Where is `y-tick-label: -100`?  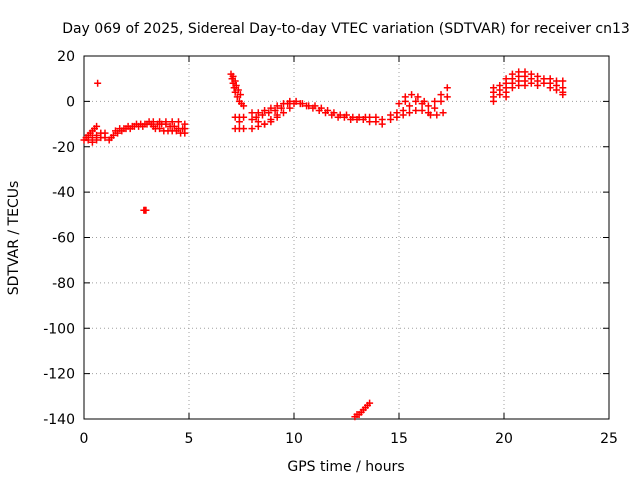
y-tick-label: -100 is located at coordinates (59, 329).